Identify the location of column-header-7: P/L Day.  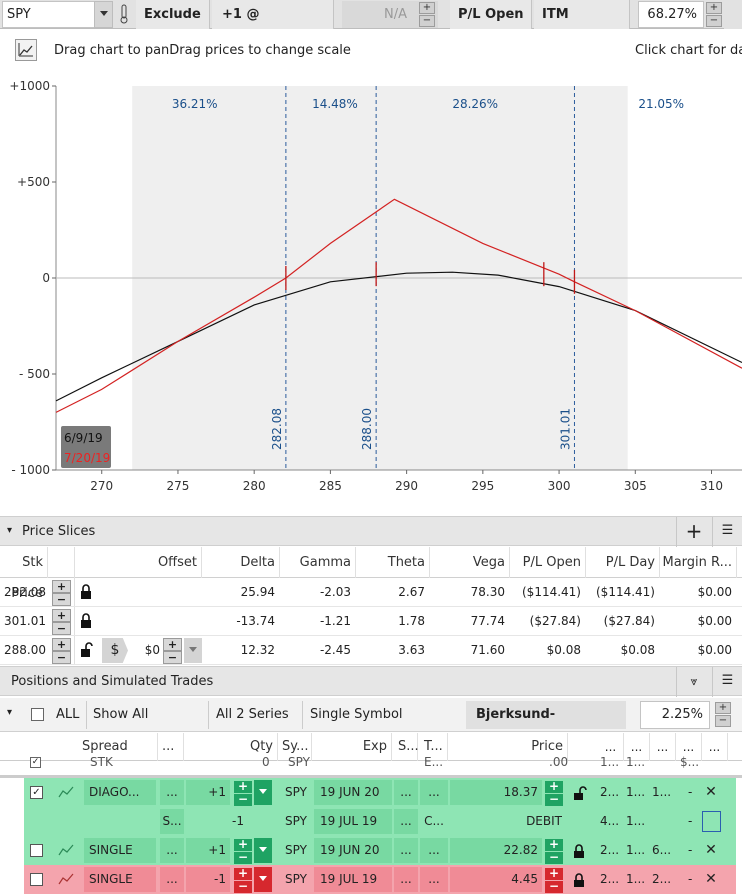
(624, 562).